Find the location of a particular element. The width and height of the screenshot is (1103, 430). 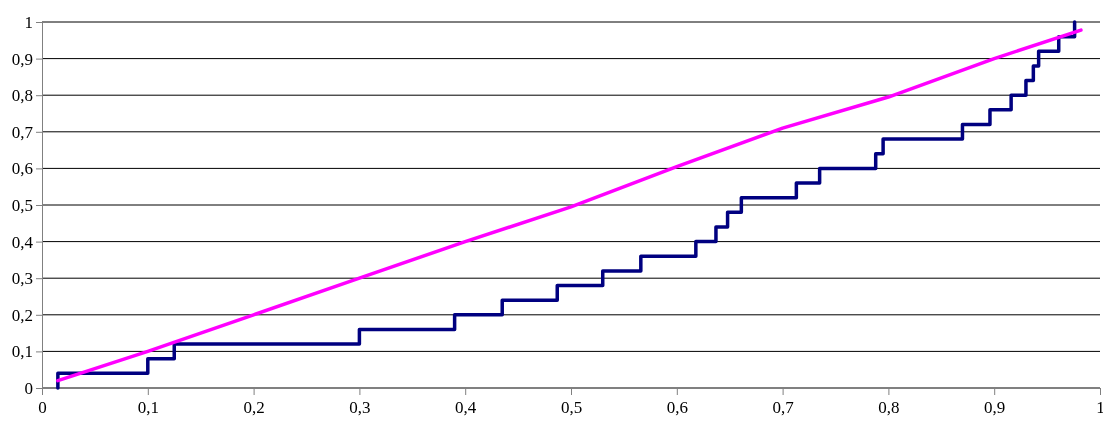

x-tick-label: 0,7 is located at coordinates (783, 408).